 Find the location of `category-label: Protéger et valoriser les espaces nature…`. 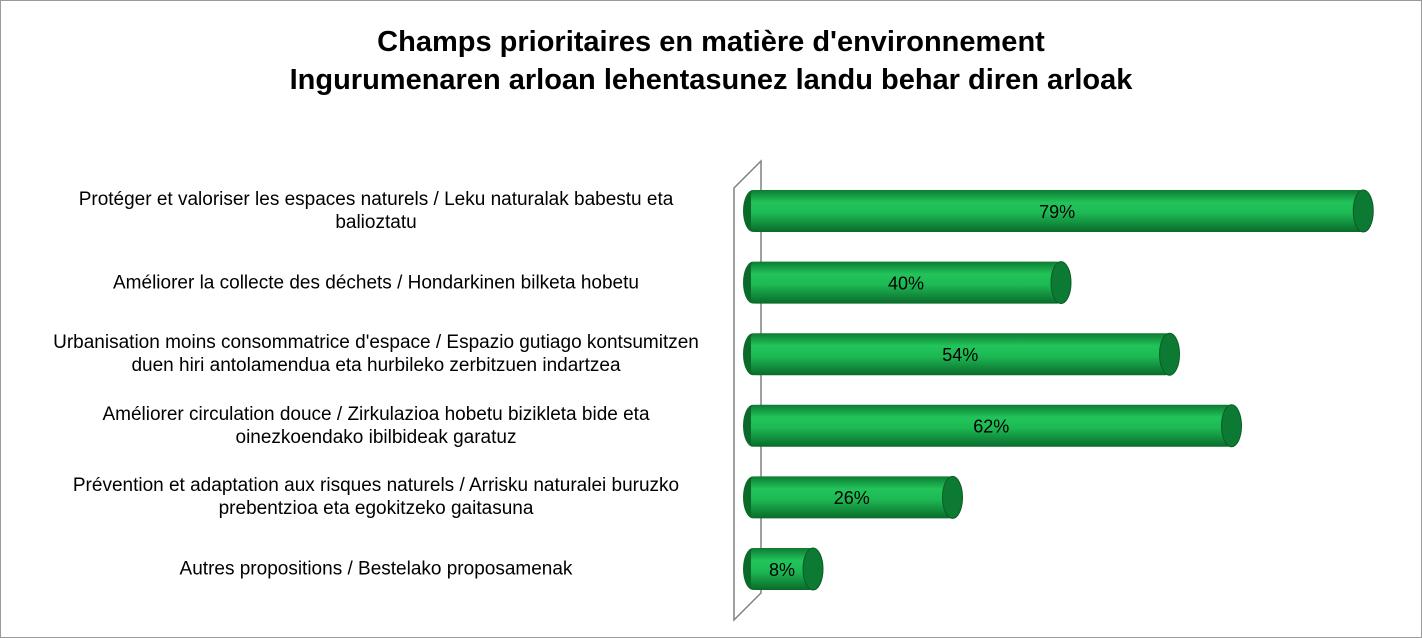

category-label: Protéger et valoriser les espaces nature… is located at coordinates (376, 211).